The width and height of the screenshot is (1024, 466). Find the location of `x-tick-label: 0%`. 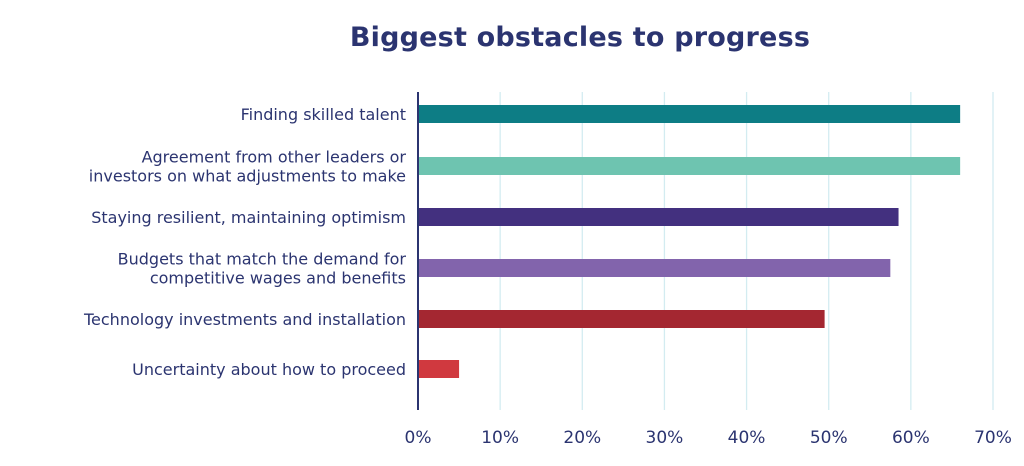

x-tick-label: 0% is located at coordinates (418, 438).